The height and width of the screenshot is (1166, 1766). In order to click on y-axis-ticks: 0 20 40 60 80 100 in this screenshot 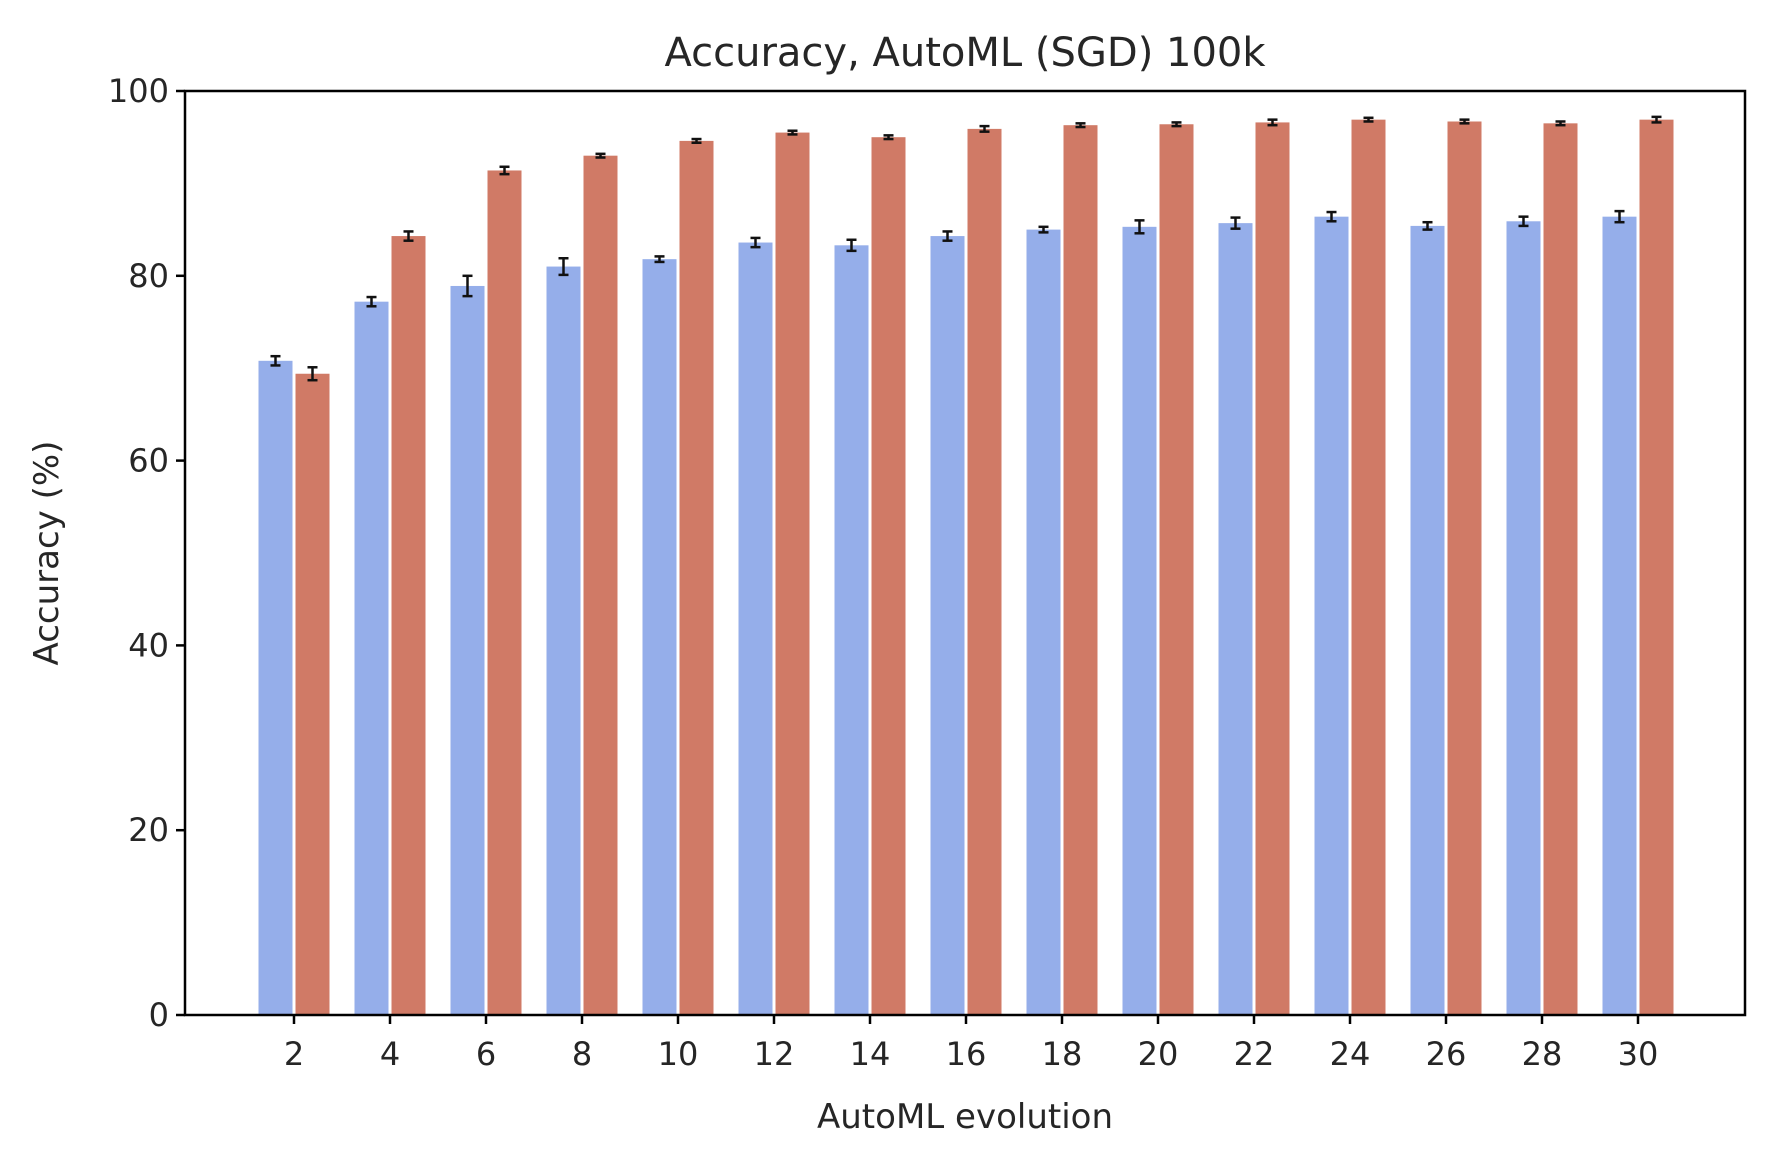, I will do `click(146, 553)`.